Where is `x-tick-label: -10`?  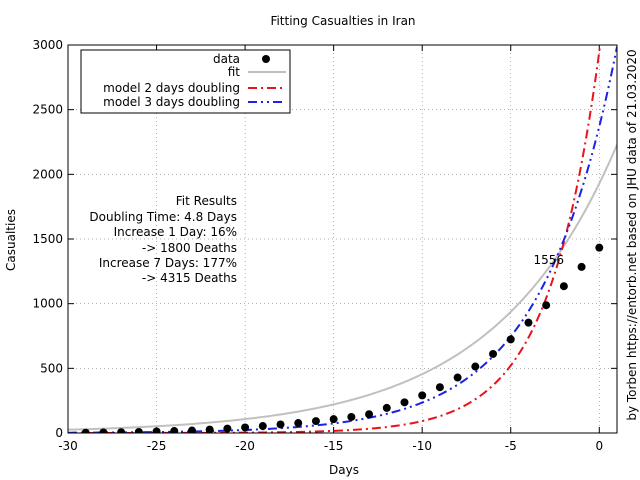 x-tick-label: -10 is located at coordinates (422, 446).